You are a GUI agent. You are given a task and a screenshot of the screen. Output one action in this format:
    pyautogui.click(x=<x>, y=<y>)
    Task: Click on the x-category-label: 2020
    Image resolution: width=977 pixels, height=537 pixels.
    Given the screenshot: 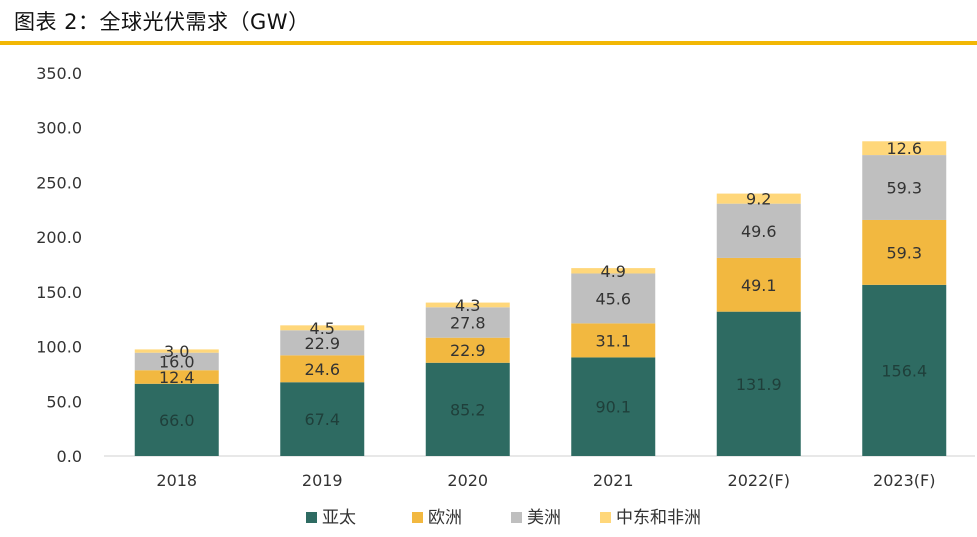 What is the action you would take?
    pyautogui.click(x=467, y=480)
    